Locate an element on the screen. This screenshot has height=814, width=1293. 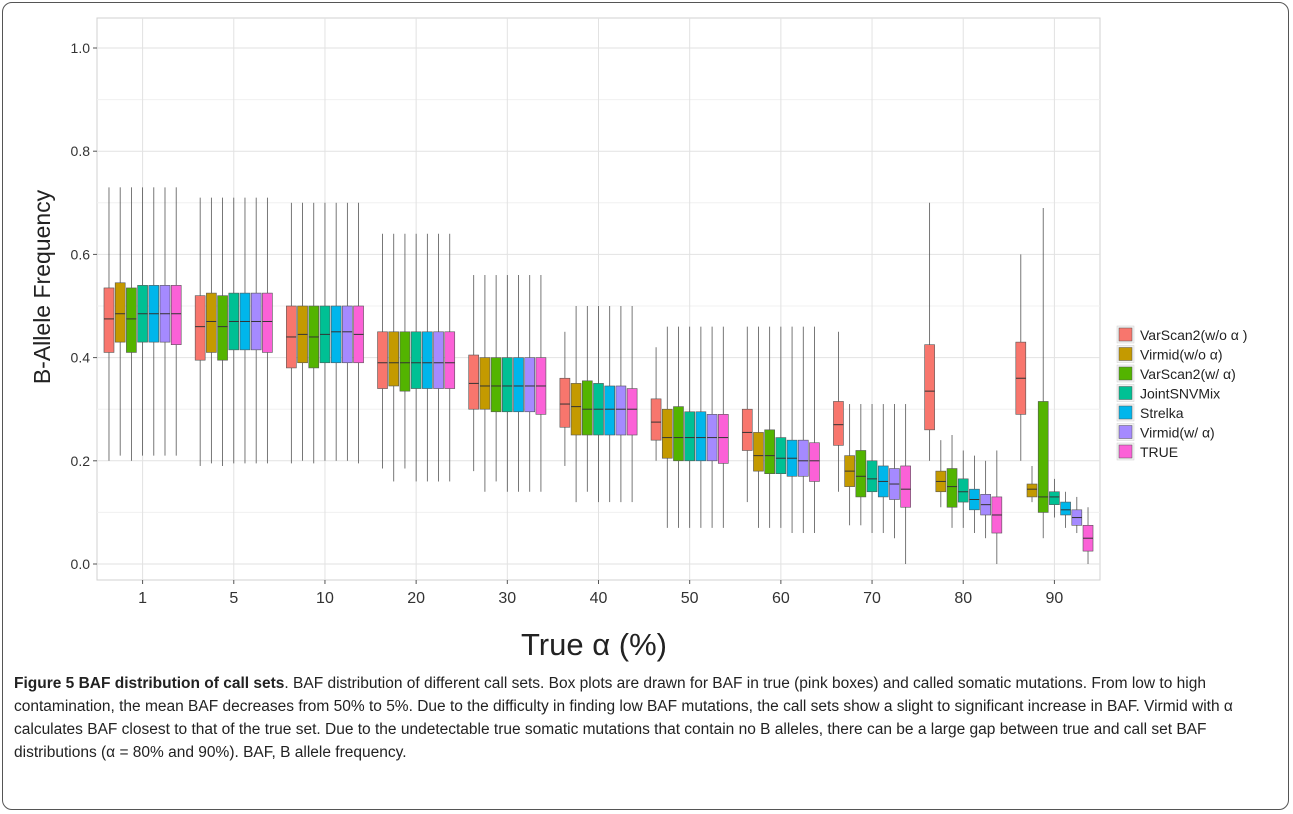
x-axis-label: True α (%) is located at coordinates (594, 644).